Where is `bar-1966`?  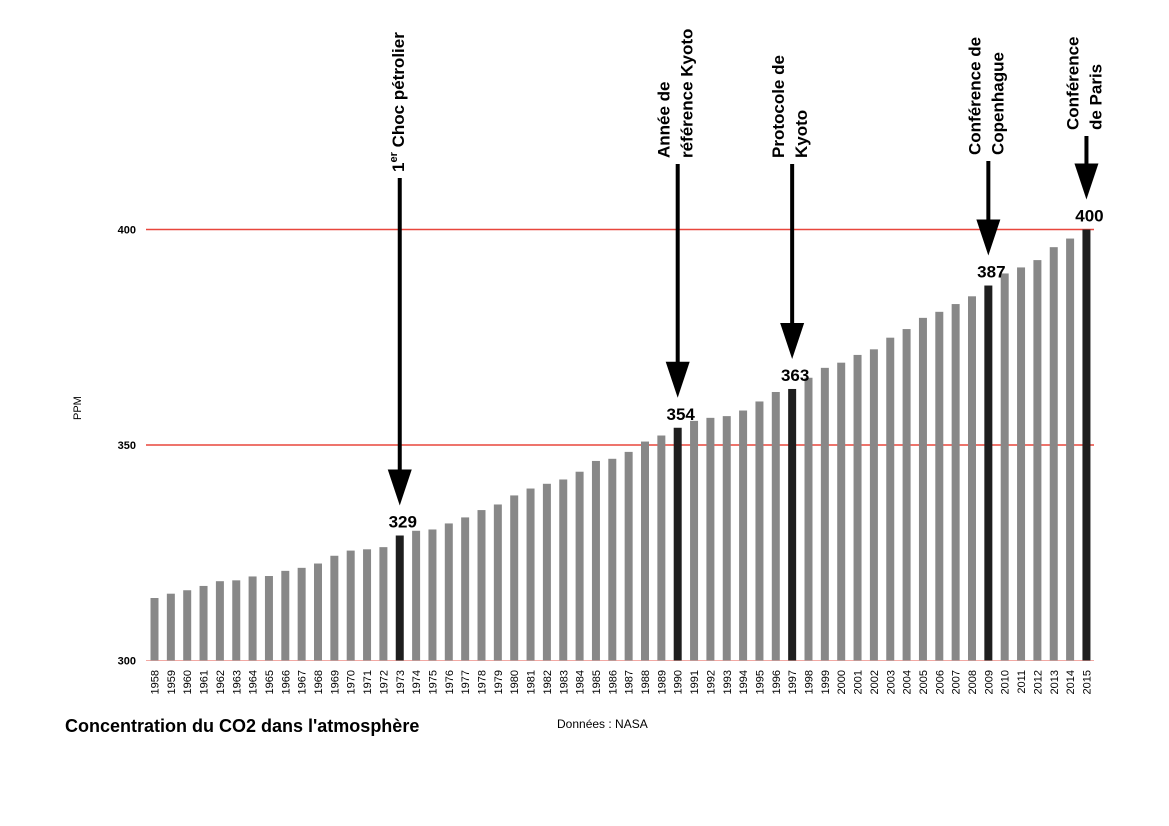
bar-1966 is located at coordinates (285, 615).